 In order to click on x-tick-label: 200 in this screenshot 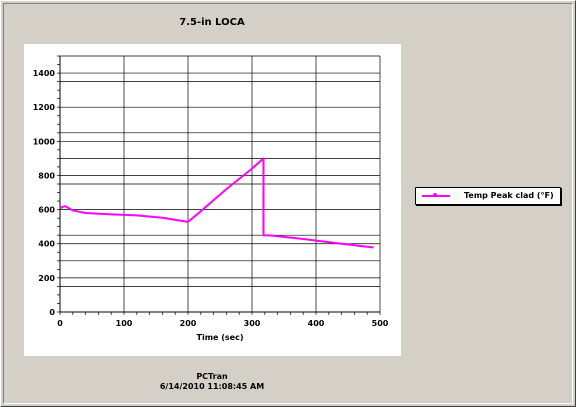, I will do `click(188, 323)`.